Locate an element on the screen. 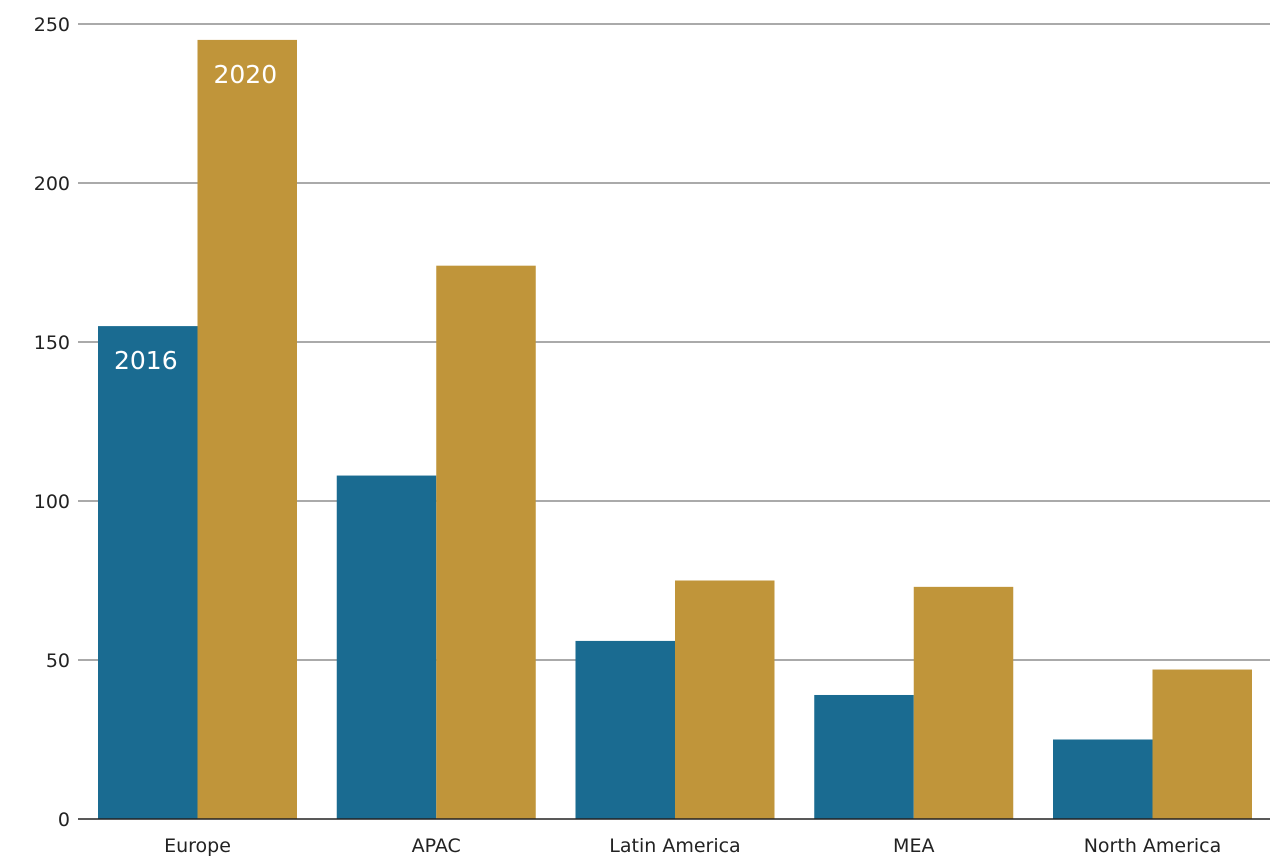 This screenshot has height=856, width=1281. series-label-2016: 2016 is located at coordinates (146, 360).